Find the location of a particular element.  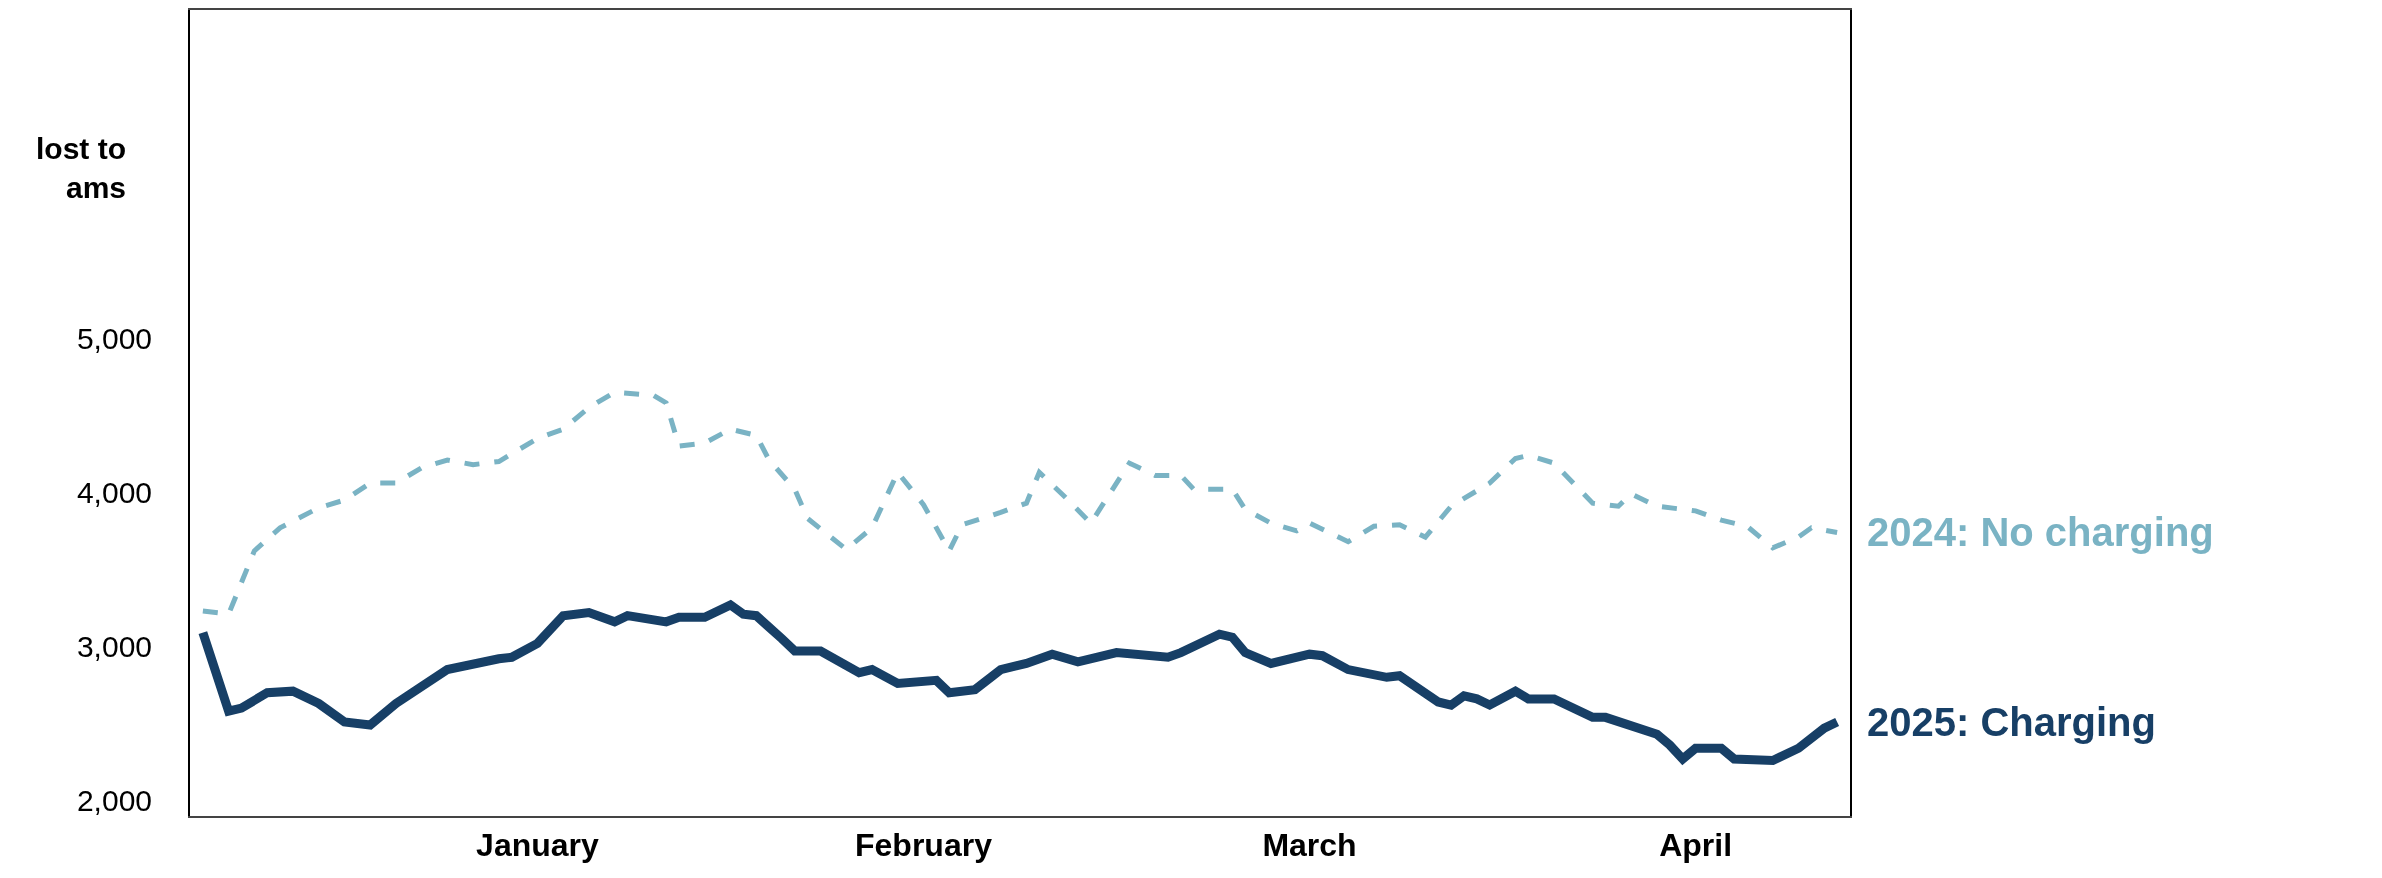

y-axis-title: lost to ams is located at coordinates (81, 168).